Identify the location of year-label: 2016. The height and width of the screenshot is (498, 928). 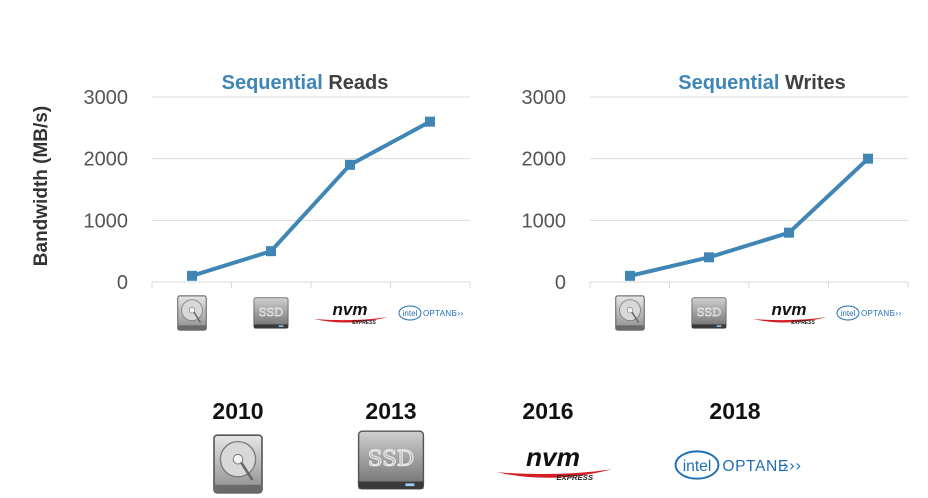
(547, 411).